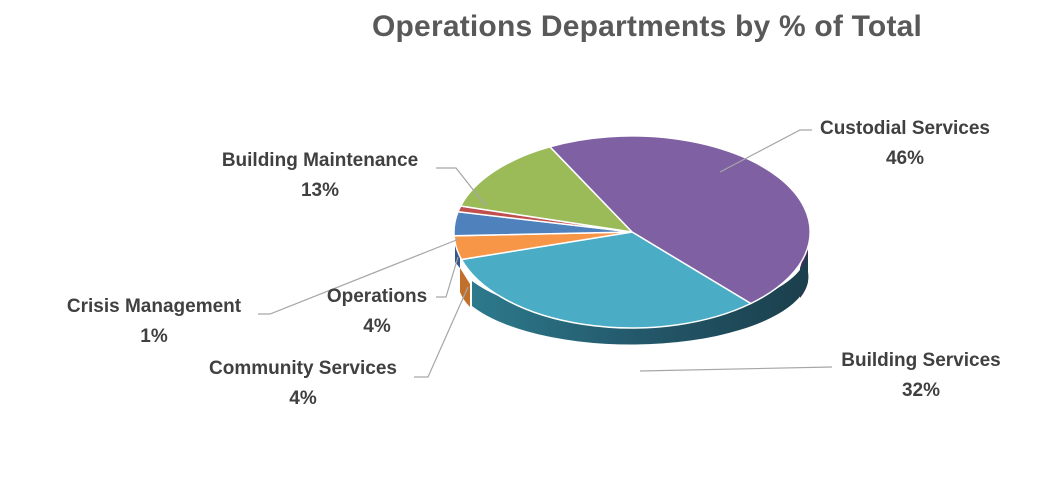  Describe the element at coordinates (905, 128) in the screenshot. I see `label-name: Custodial Services` at that location.